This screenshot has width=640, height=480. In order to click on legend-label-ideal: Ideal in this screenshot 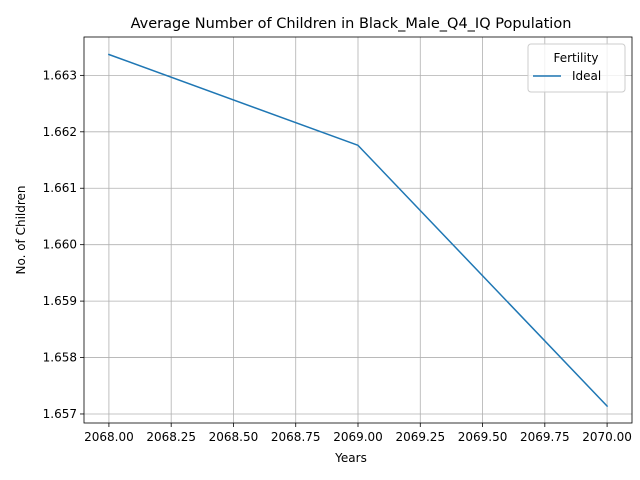, I will do `click(586, 76)`.